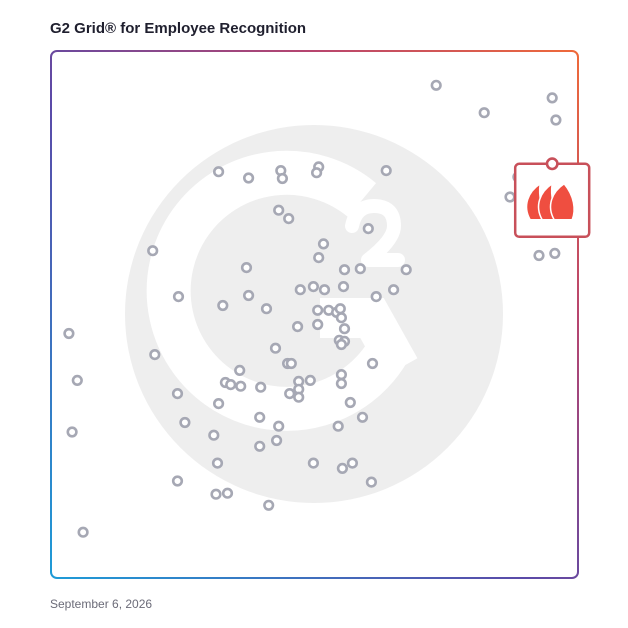 Image resolution: width=628 pixels, height=628 pixels. I want to click on g2-watermark-2-digit, so click(375, 233).